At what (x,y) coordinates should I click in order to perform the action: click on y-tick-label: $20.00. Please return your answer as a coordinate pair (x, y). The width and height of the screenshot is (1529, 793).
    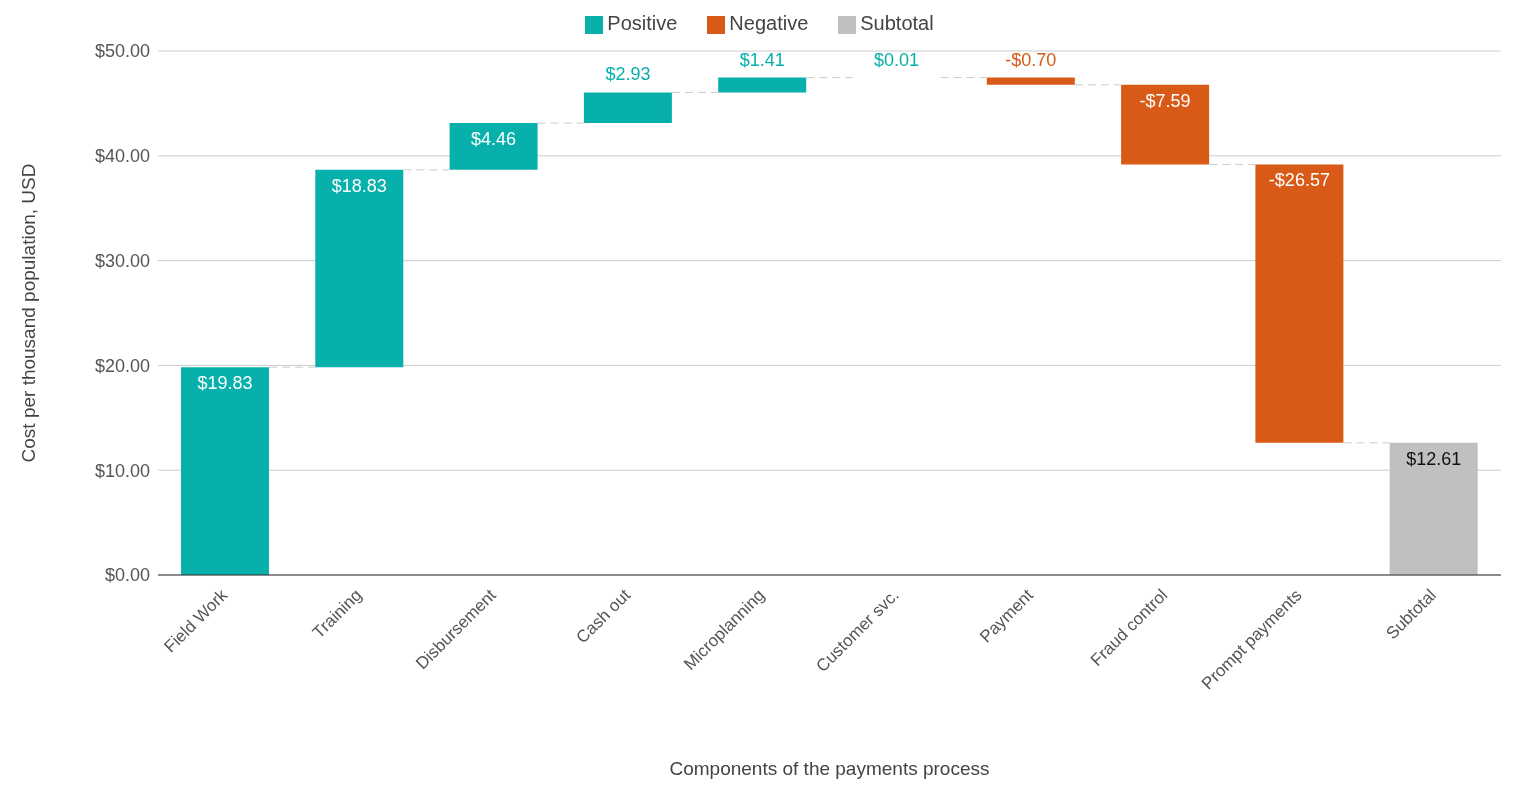
    Looking at the image, I should click on (122, 365).